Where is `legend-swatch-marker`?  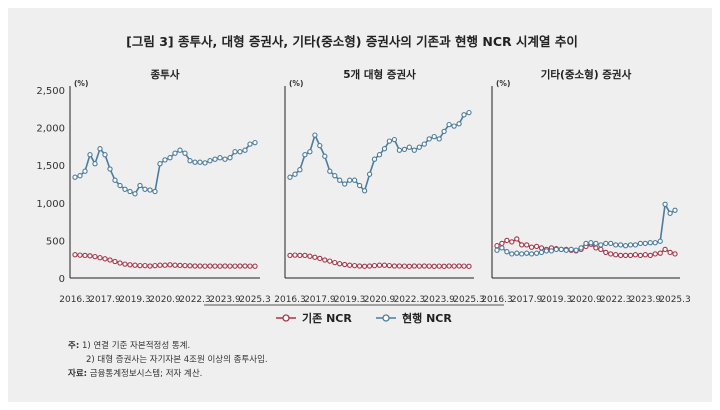 legend-swatch-marker is located at coordinates (286, 318).